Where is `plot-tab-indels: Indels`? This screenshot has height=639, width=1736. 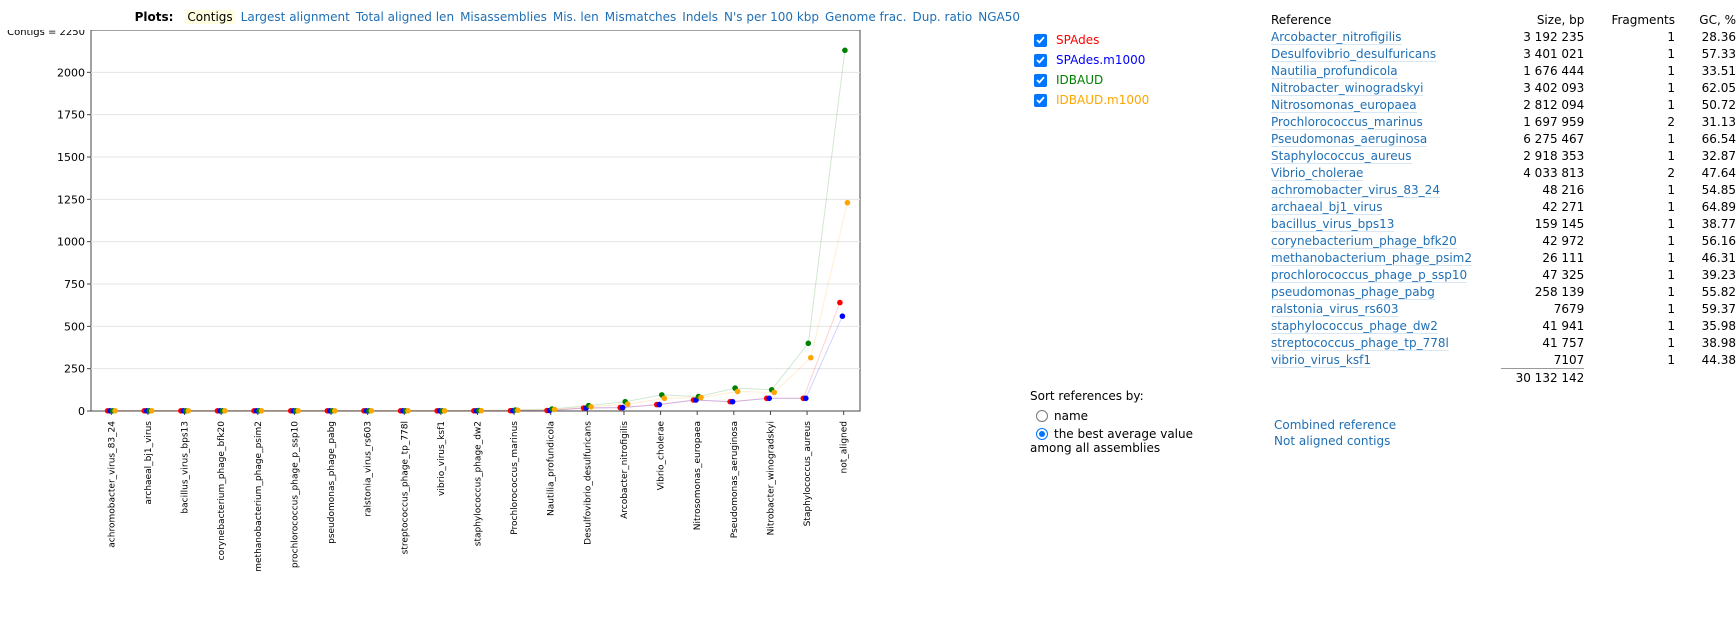
plot-tab-indels: Indels is located at coordinates (700, 17).